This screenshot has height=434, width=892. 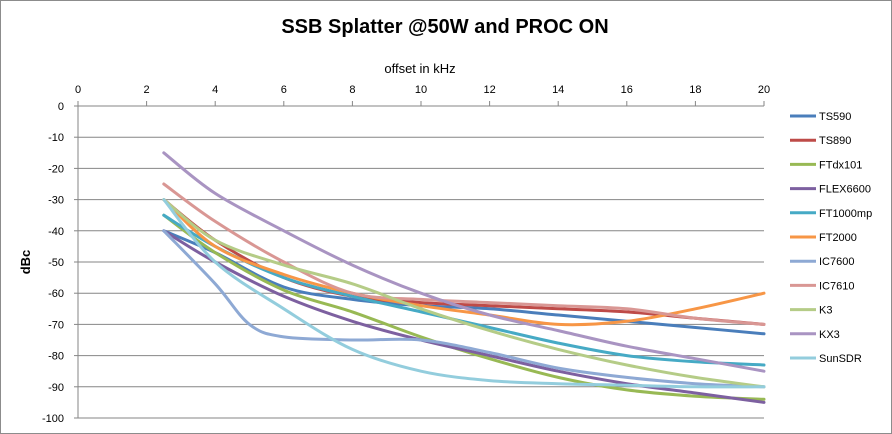 I want to click on x-tick-label: 20, so click(x=764, y=90).